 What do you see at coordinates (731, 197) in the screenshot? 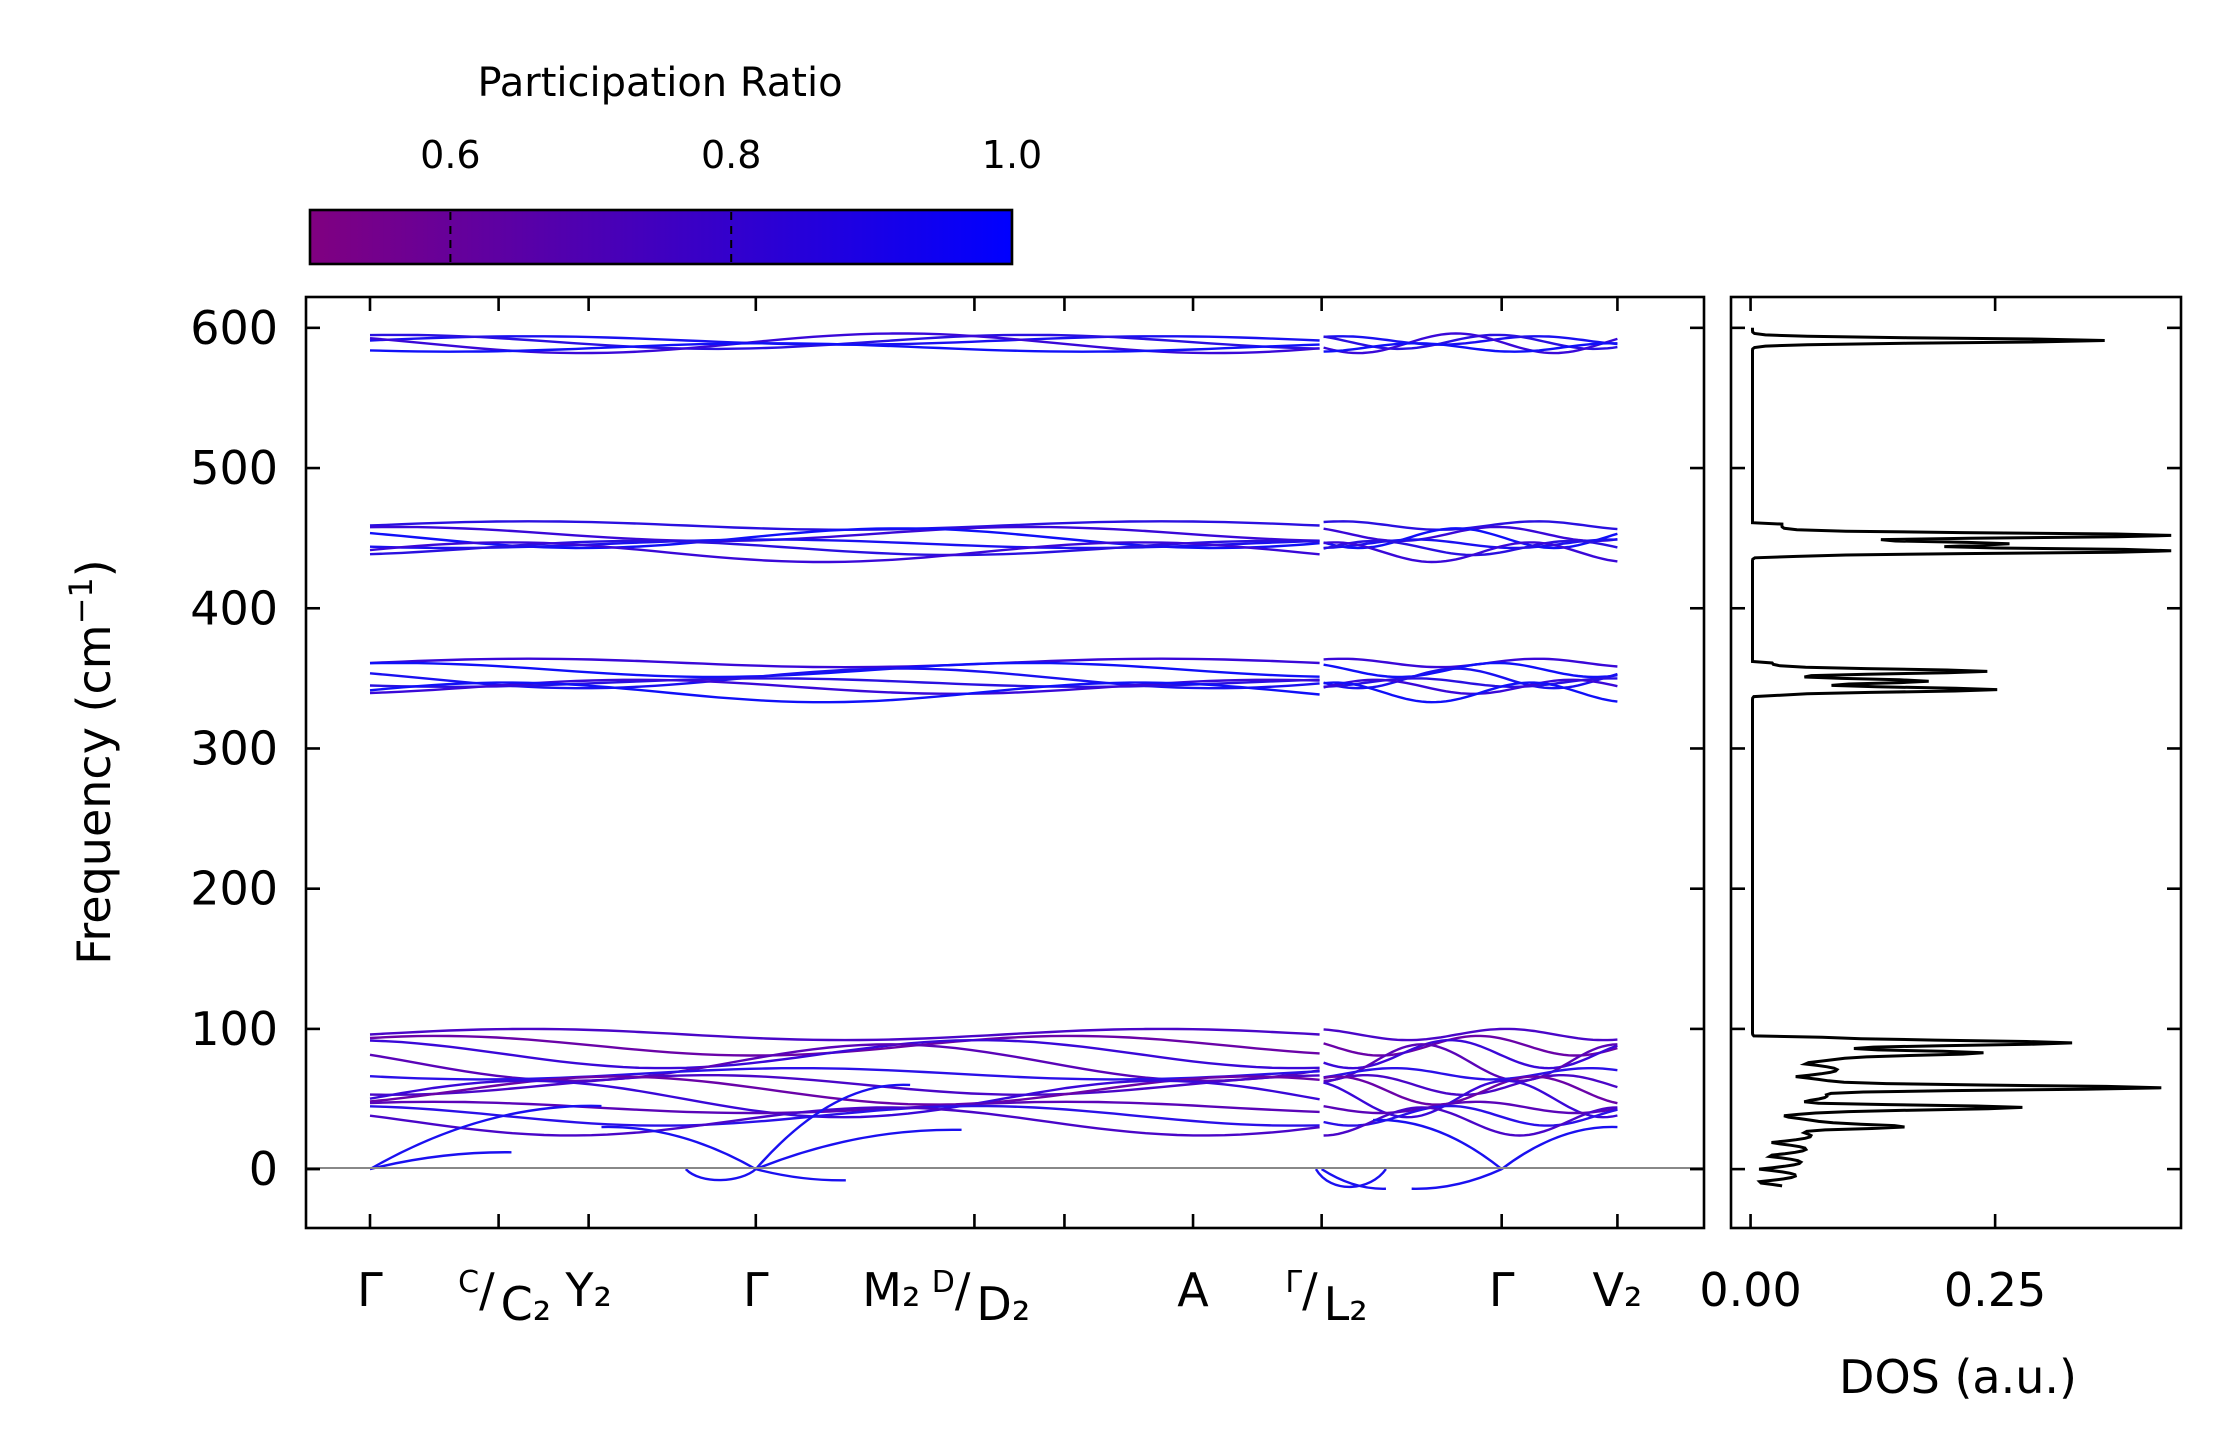
I see `colorbar-ticks: 0.6 0.8 1.0` at bounding box center [731, 197].